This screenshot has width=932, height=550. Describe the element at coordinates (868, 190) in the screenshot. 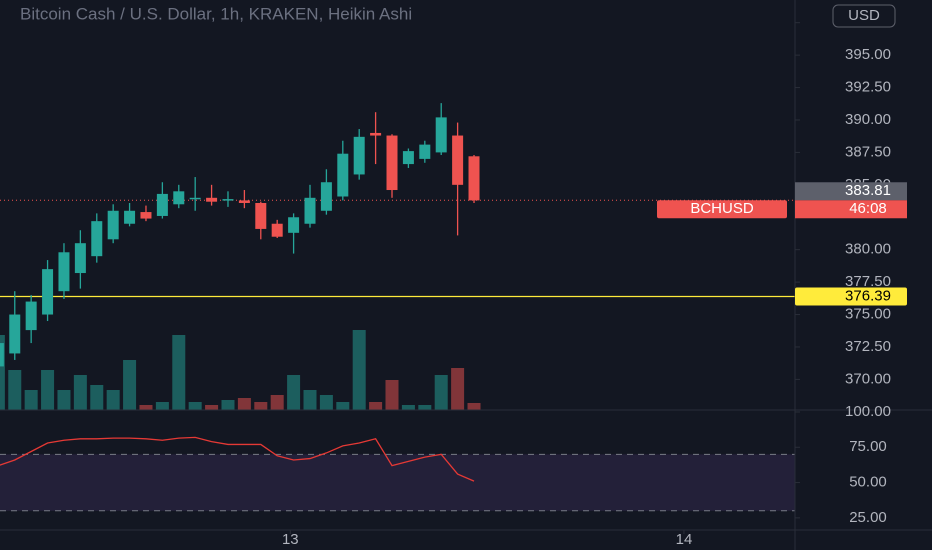

I see `last-price-label: 383.81` at that location.